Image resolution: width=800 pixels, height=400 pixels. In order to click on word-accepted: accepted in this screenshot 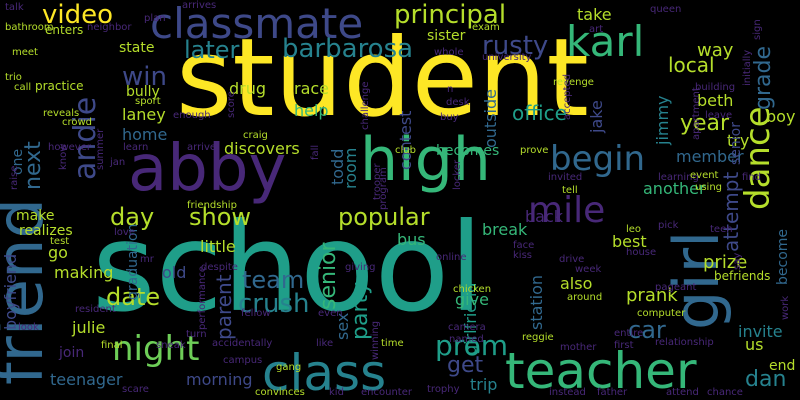, I will do `click(567, 97)`.